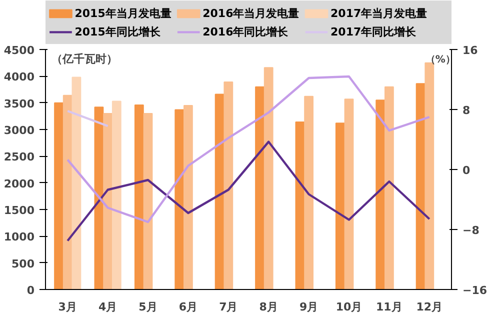  Describe the element at coordinates (251, 13) in the screenshot. I see `legend-label: 2016年当月发电量` at that location.